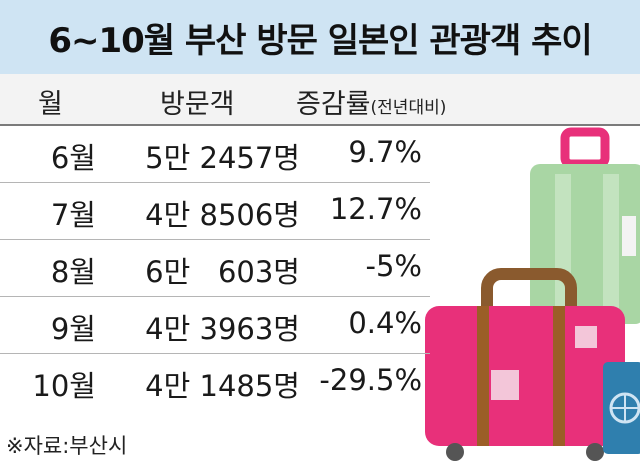 Image resolution: width=640 pixels, height=465 pixels. Describe the element at coordinates (73, 329) in the screenshot. I see `cell-month: 9월` at that location.